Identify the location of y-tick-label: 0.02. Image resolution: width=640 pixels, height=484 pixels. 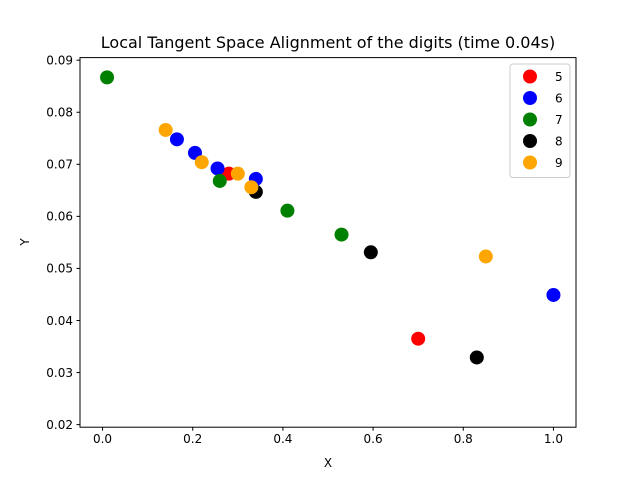
(59, 425).